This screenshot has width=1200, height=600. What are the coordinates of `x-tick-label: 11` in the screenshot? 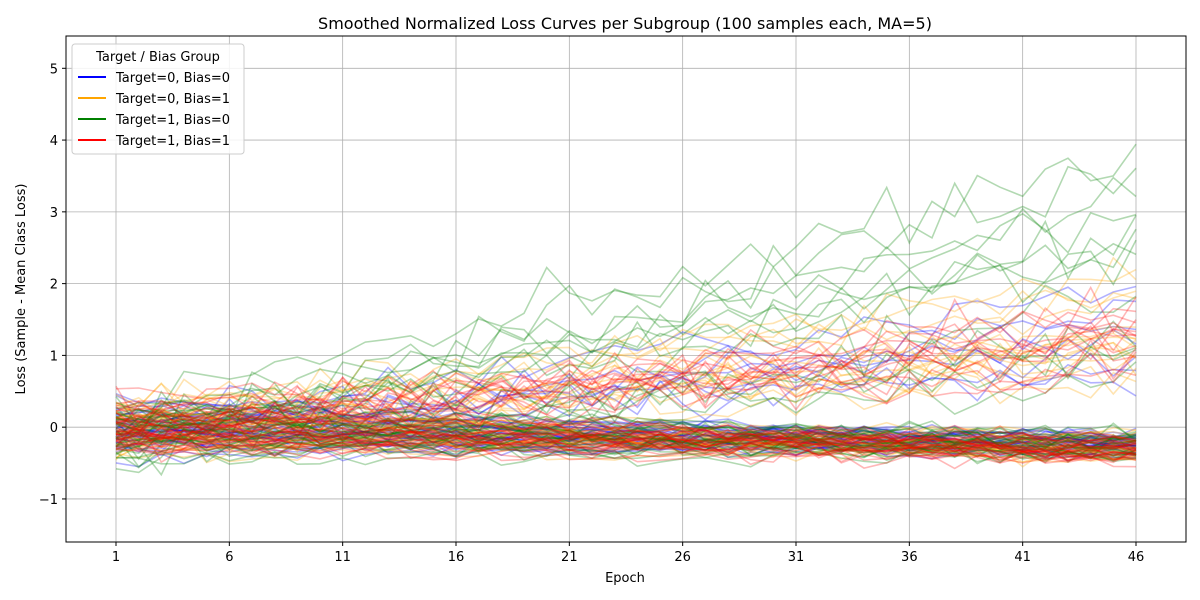 It's located at (342, 557).